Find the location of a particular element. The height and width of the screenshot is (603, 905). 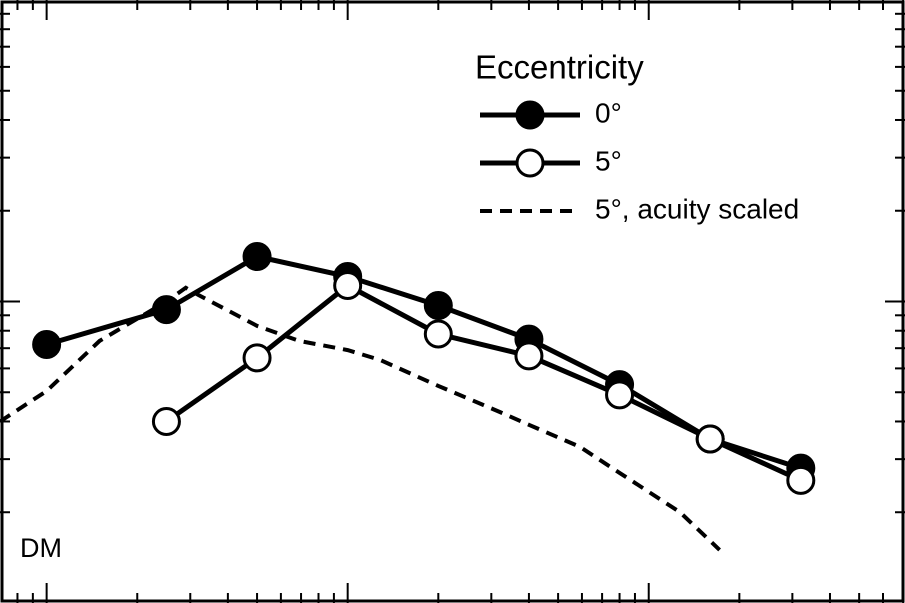

legend-label: 5° is located at coordinates (608, 160).